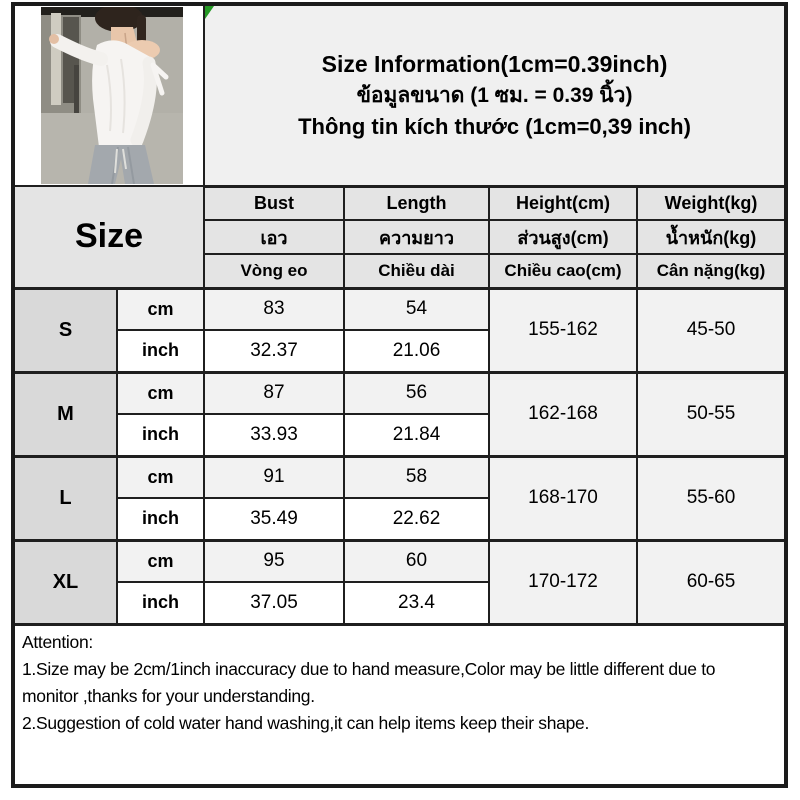 The height and width of the screenshot is (800, 800). I want to click on col-header-height-en: Height(cm), so click(563, 203).